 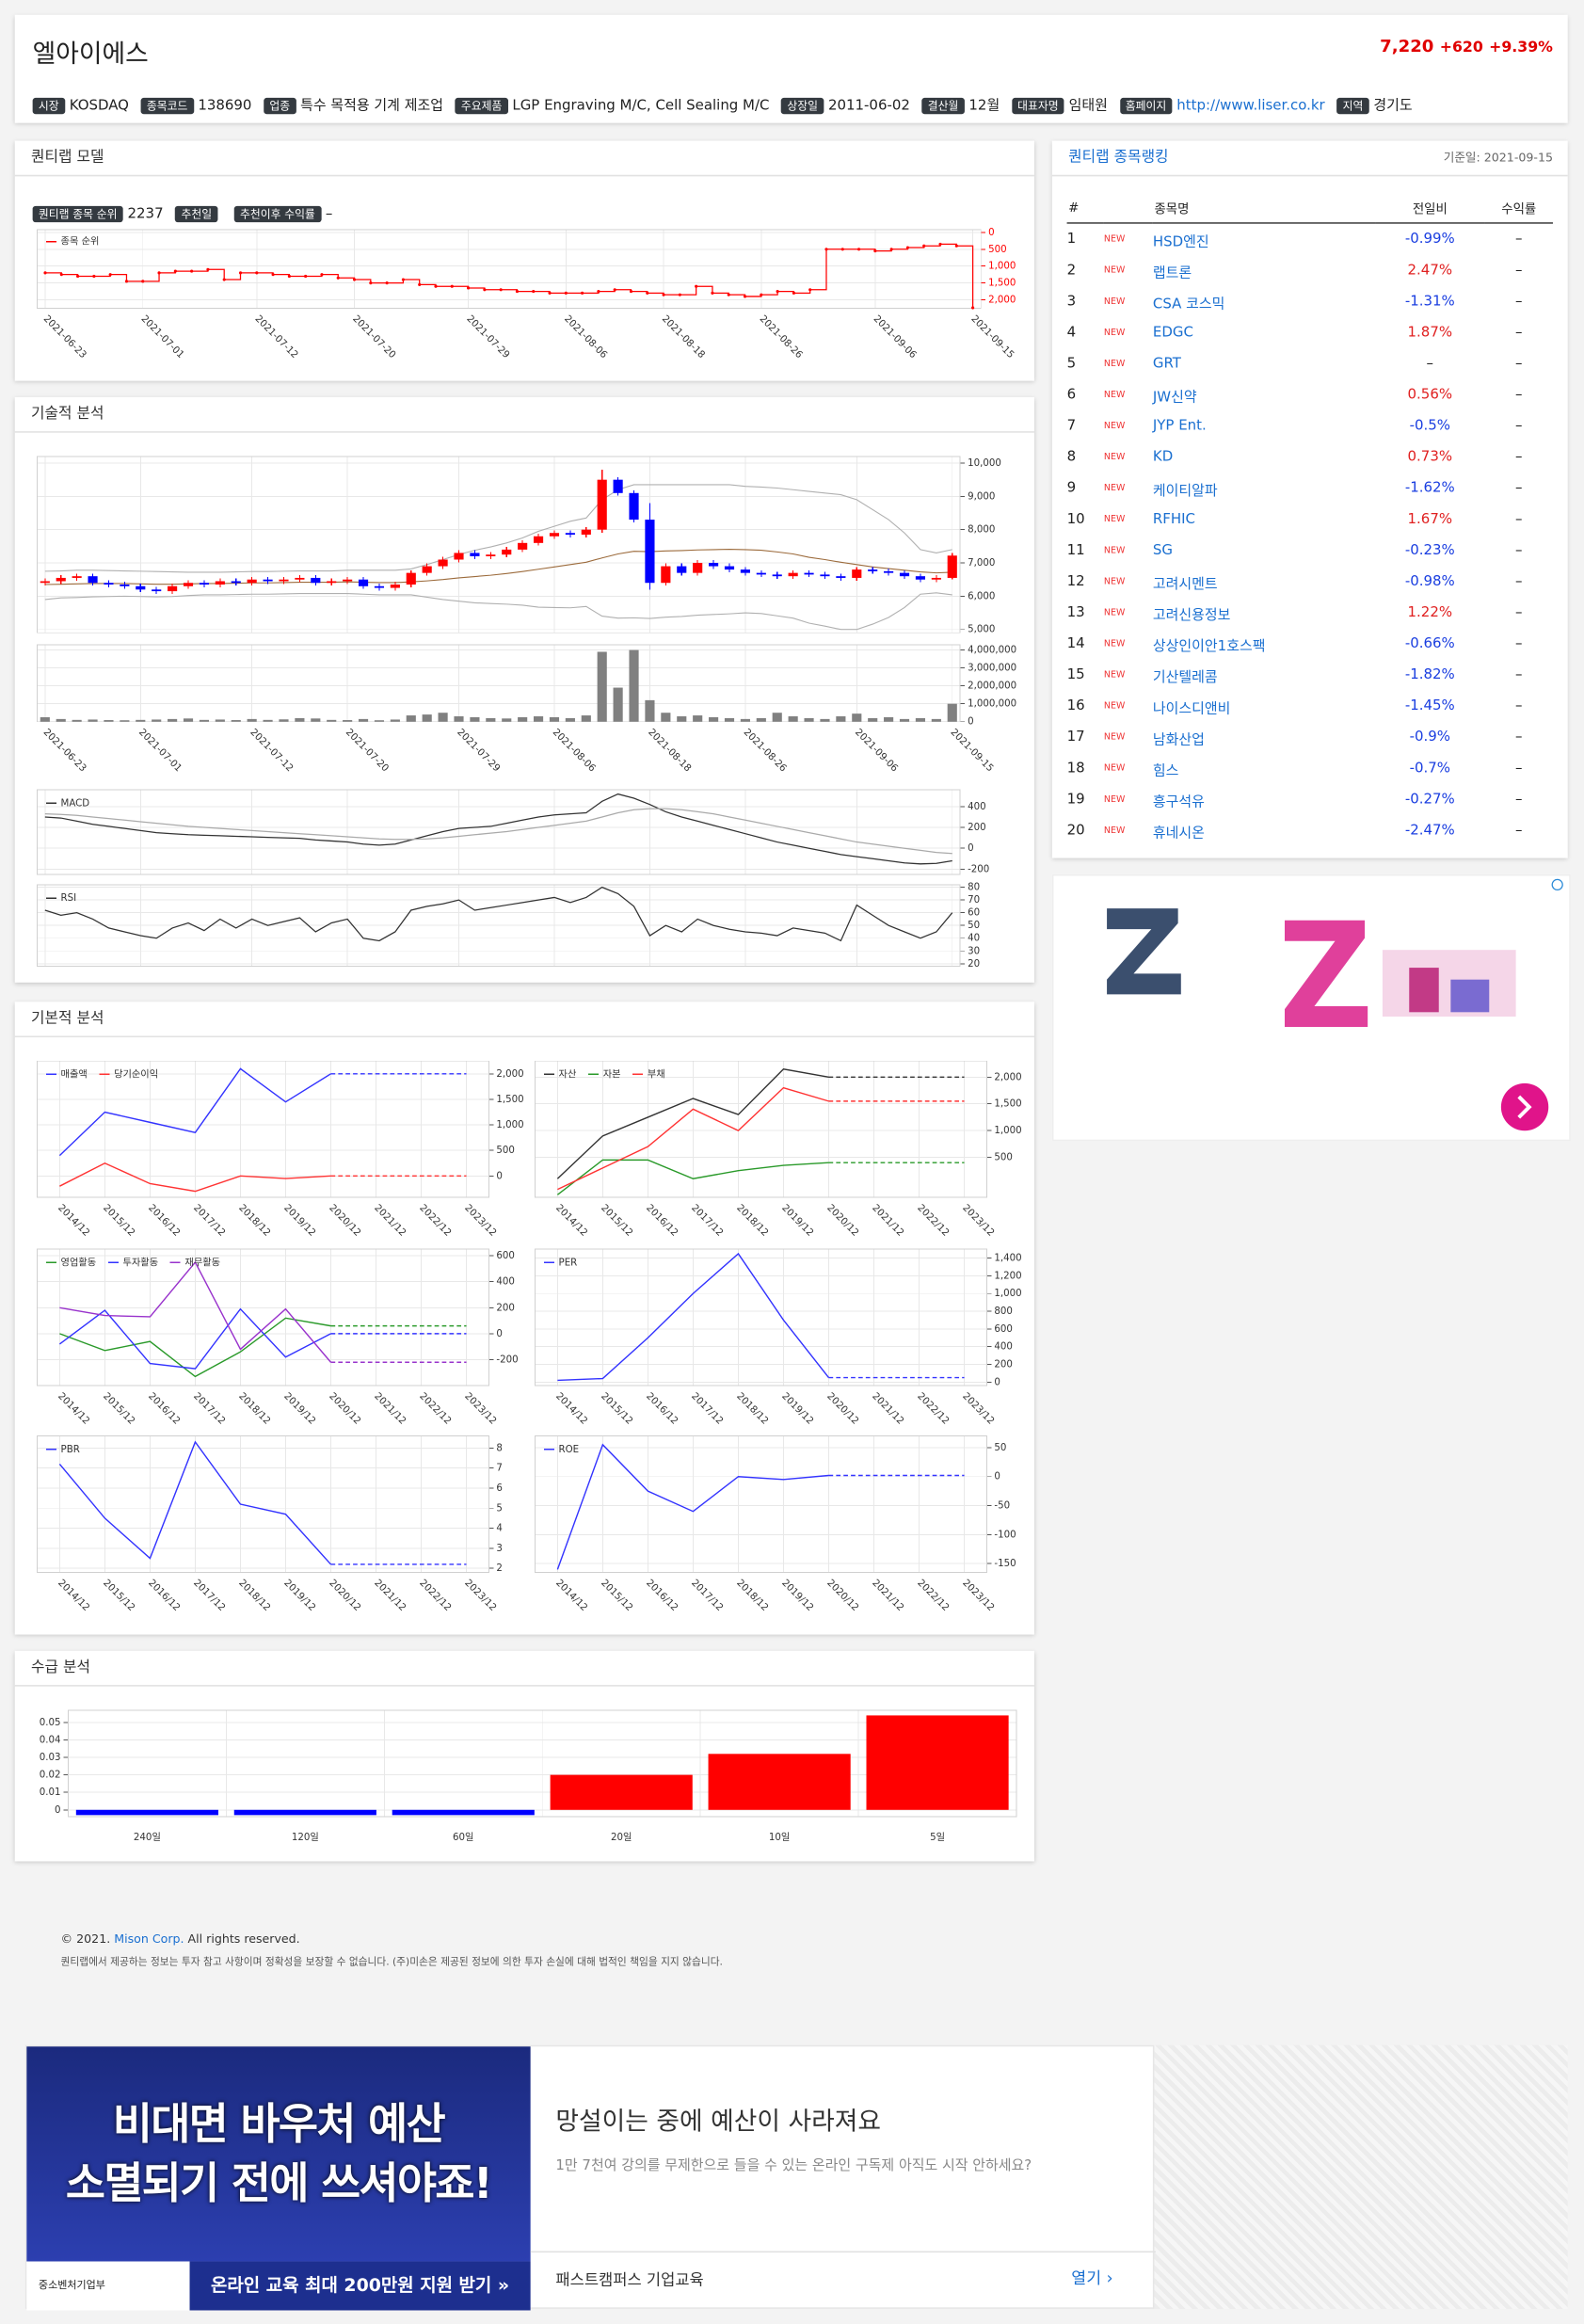 What do you see at coordinates (499, 1509) in the screenshot?
I see `y-tick-label: 5` at bounding box center [499, 1509].